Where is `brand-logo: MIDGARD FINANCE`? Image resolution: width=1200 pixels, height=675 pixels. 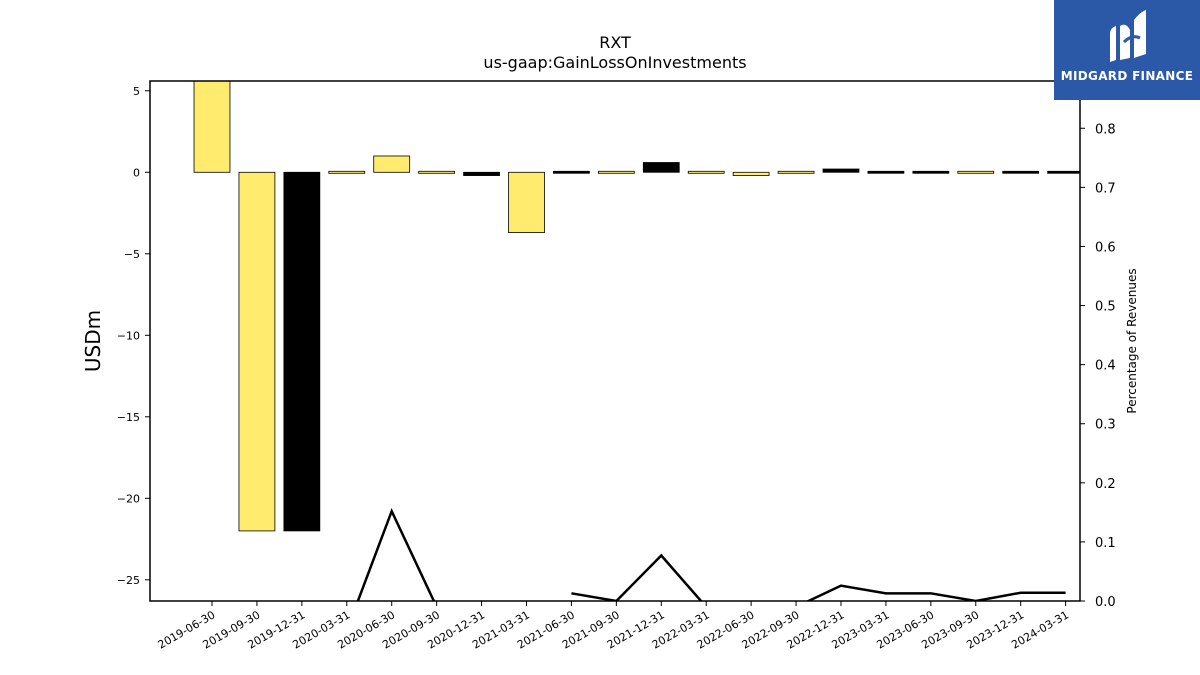
brand-logo: MIDGARD FINANCE is located at coordinates (1127, 50).